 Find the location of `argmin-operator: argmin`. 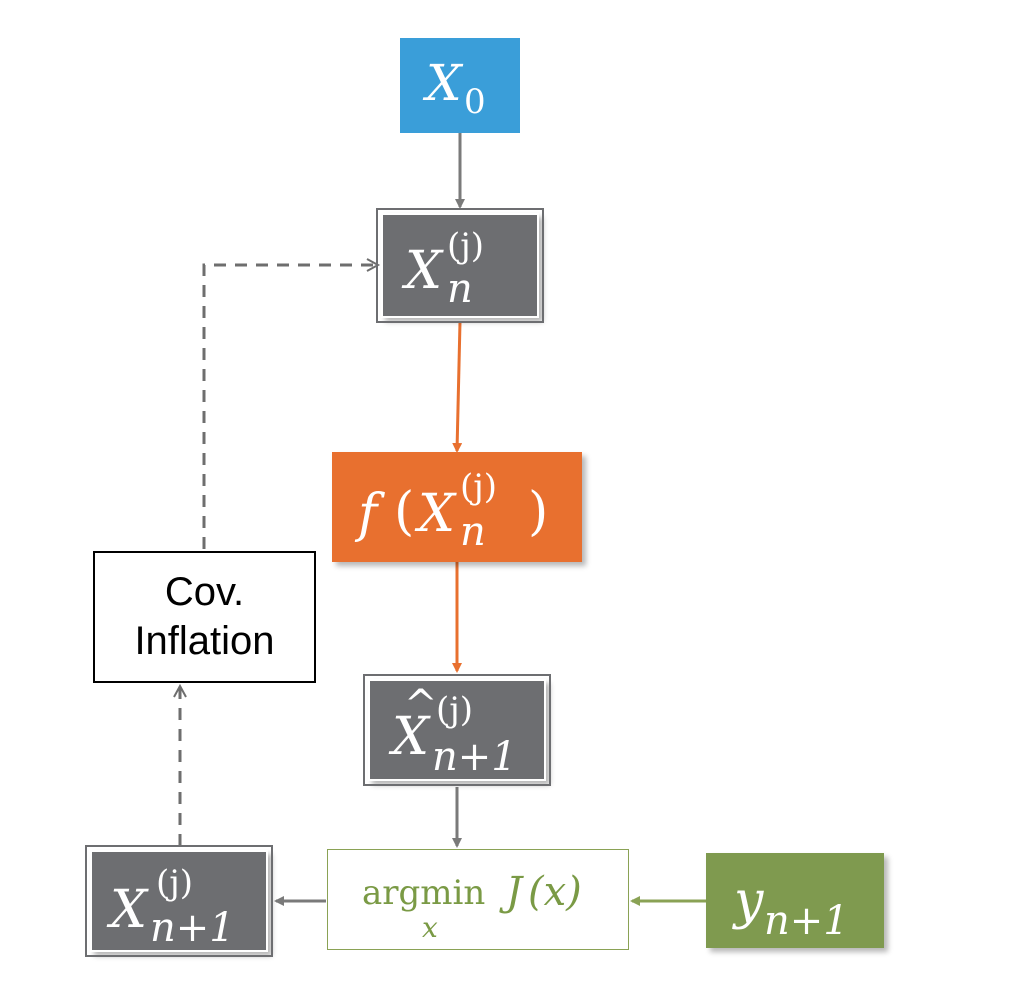

argmin-operator: argmin is located at coordinates (424, 893).